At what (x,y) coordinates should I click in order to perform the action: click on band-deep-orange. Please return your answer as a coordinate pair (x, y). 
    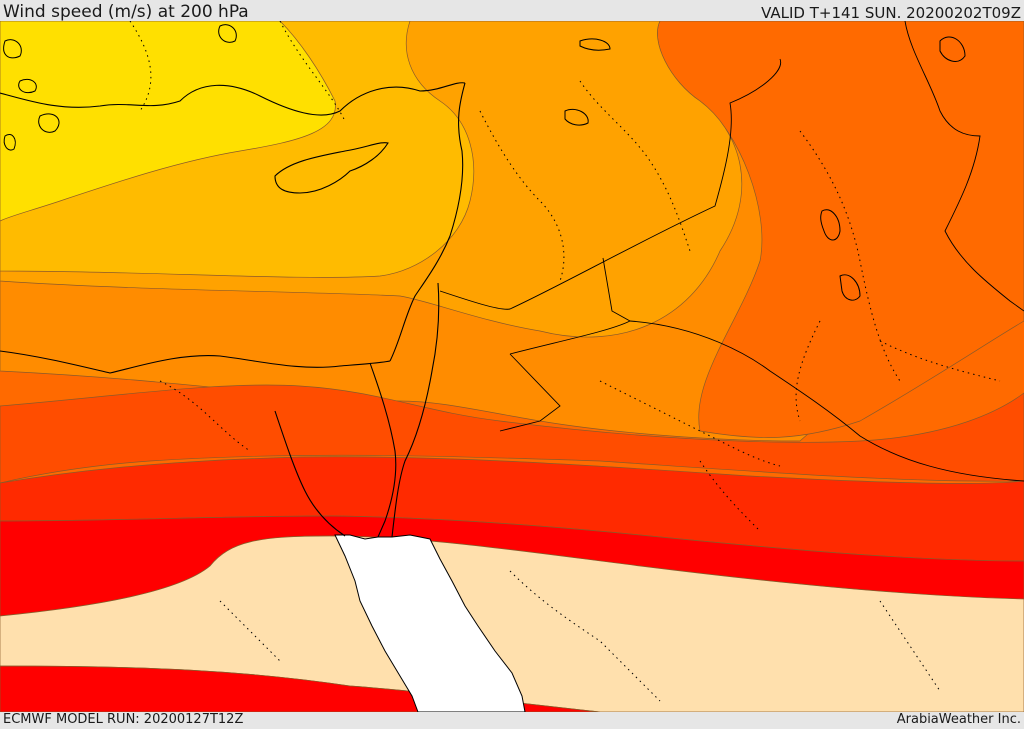
    Looking at the image, I should click on (512, 434).